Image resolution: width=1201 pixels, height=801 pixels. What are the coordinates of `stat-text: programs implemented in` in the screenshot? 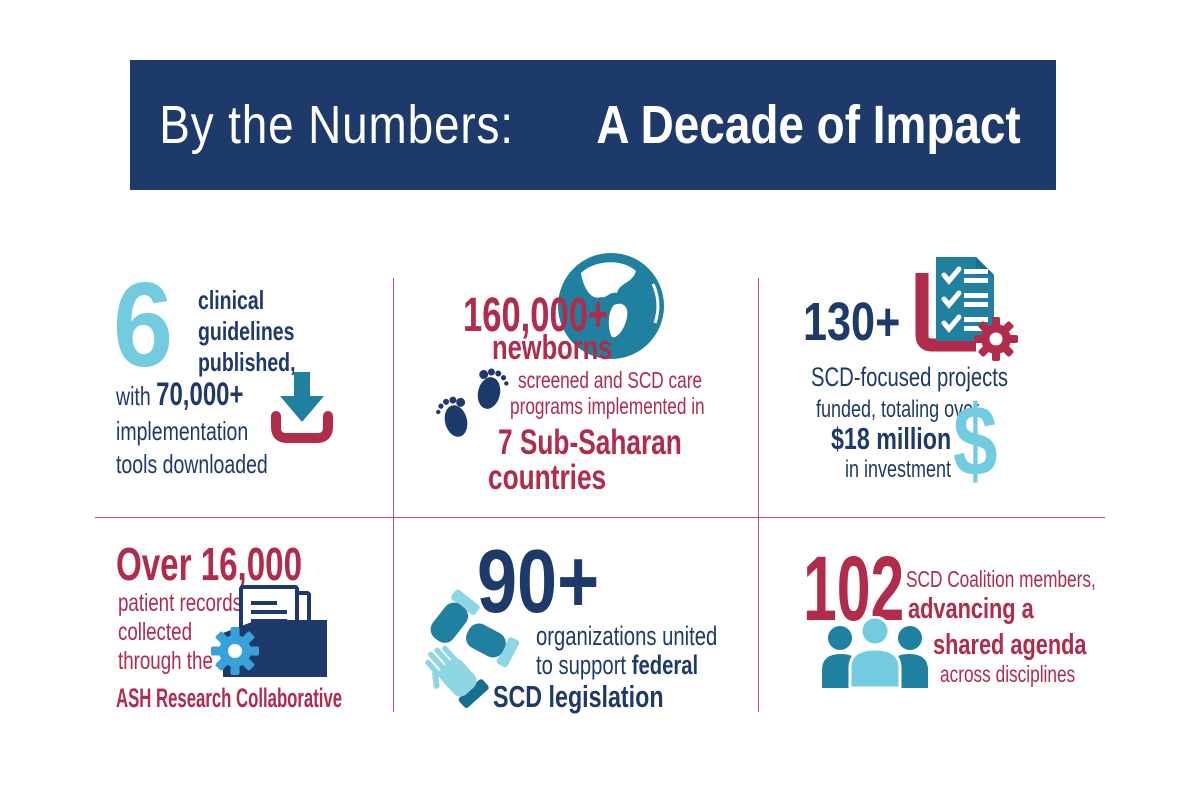 It's located at (607, 406).